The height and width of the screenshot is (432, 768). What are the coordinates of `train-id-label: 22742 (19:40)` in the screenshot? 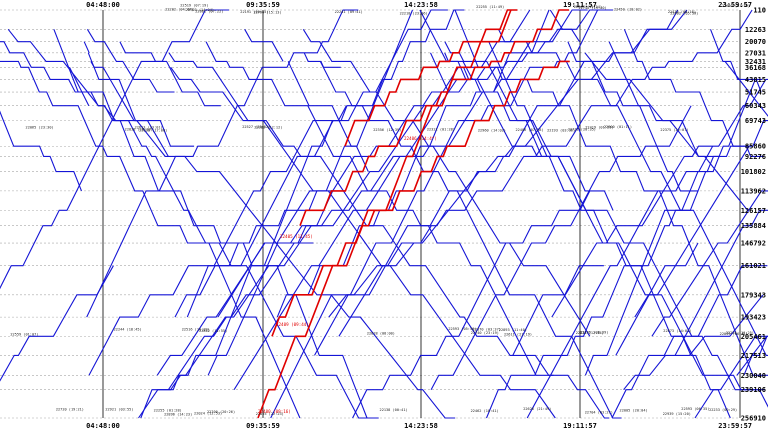 It's located at (593, 8).